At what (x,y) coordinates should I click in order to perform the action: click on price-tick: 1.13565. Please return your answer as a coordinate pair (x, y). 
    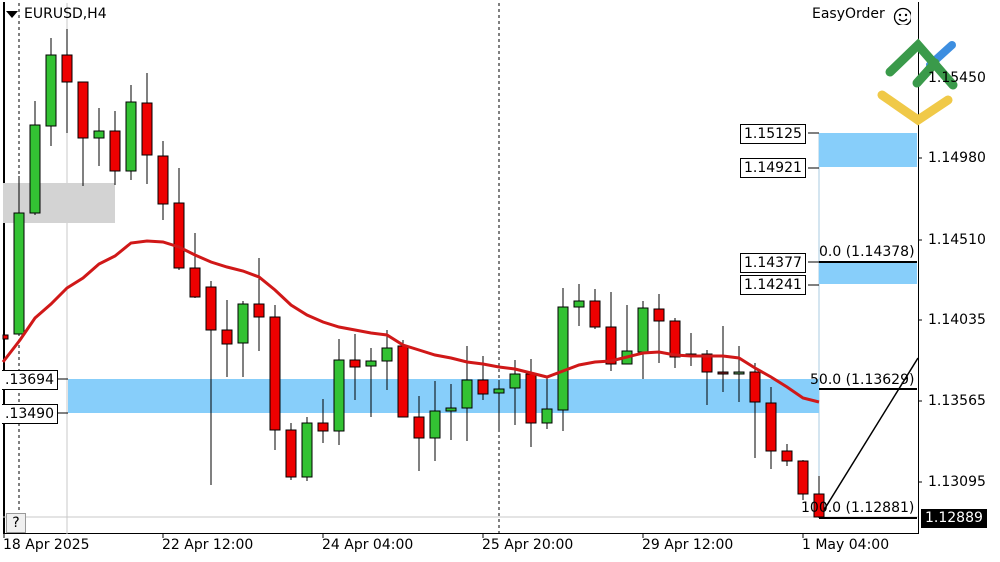
    Looking at the image, I should click on (957, 401).